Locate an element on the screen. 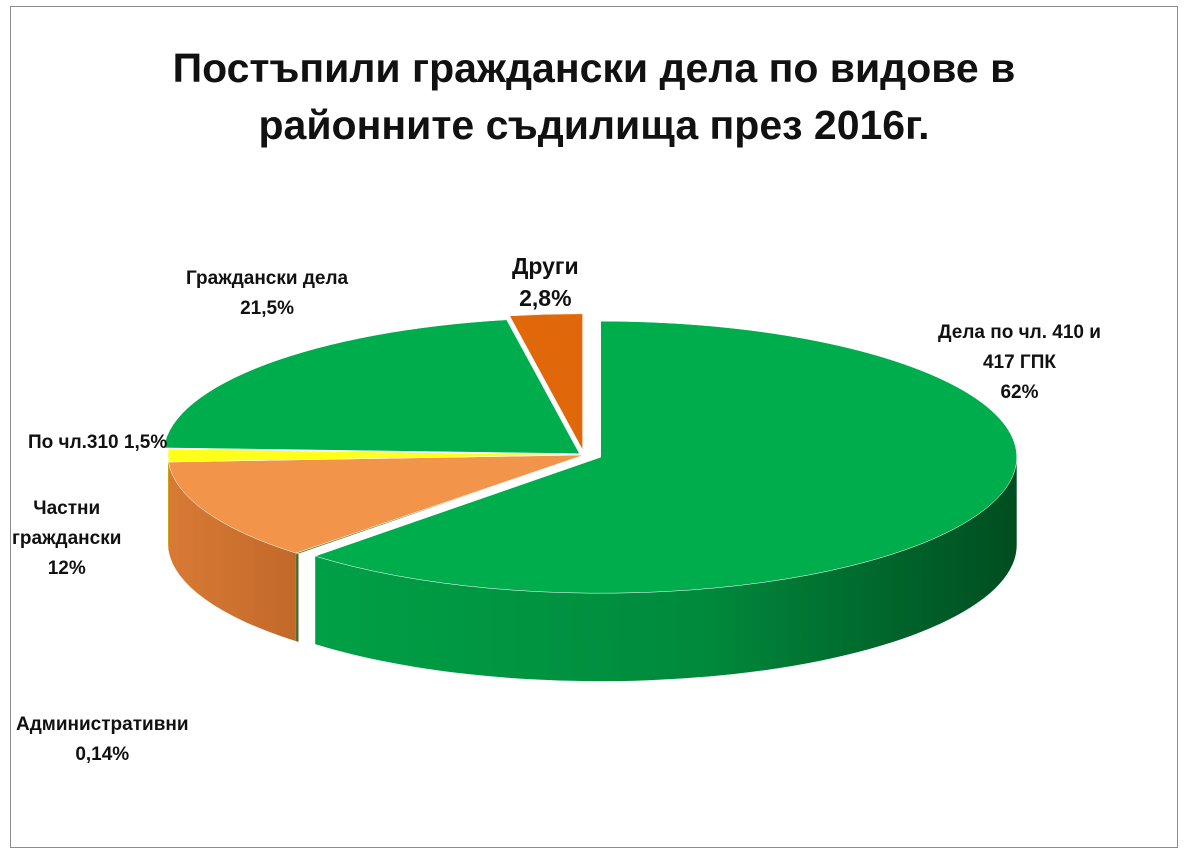 The image size is (1190, 856). slice-label-drugi: Други 2,8% is located at coordinates (545, 282).